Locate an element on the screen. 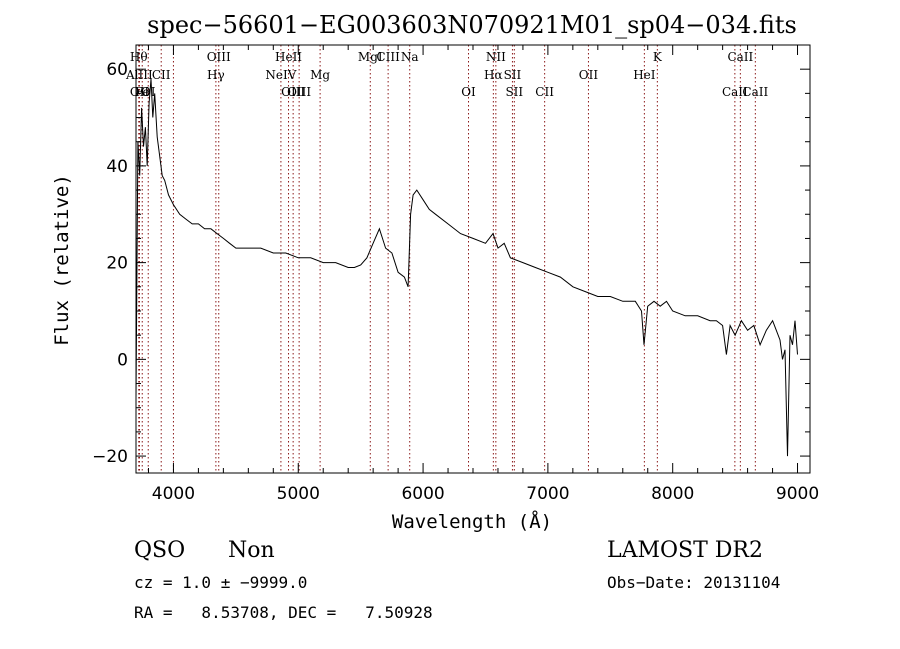  x-tick-label-3: 7000 is located at coordinates (547, 494).